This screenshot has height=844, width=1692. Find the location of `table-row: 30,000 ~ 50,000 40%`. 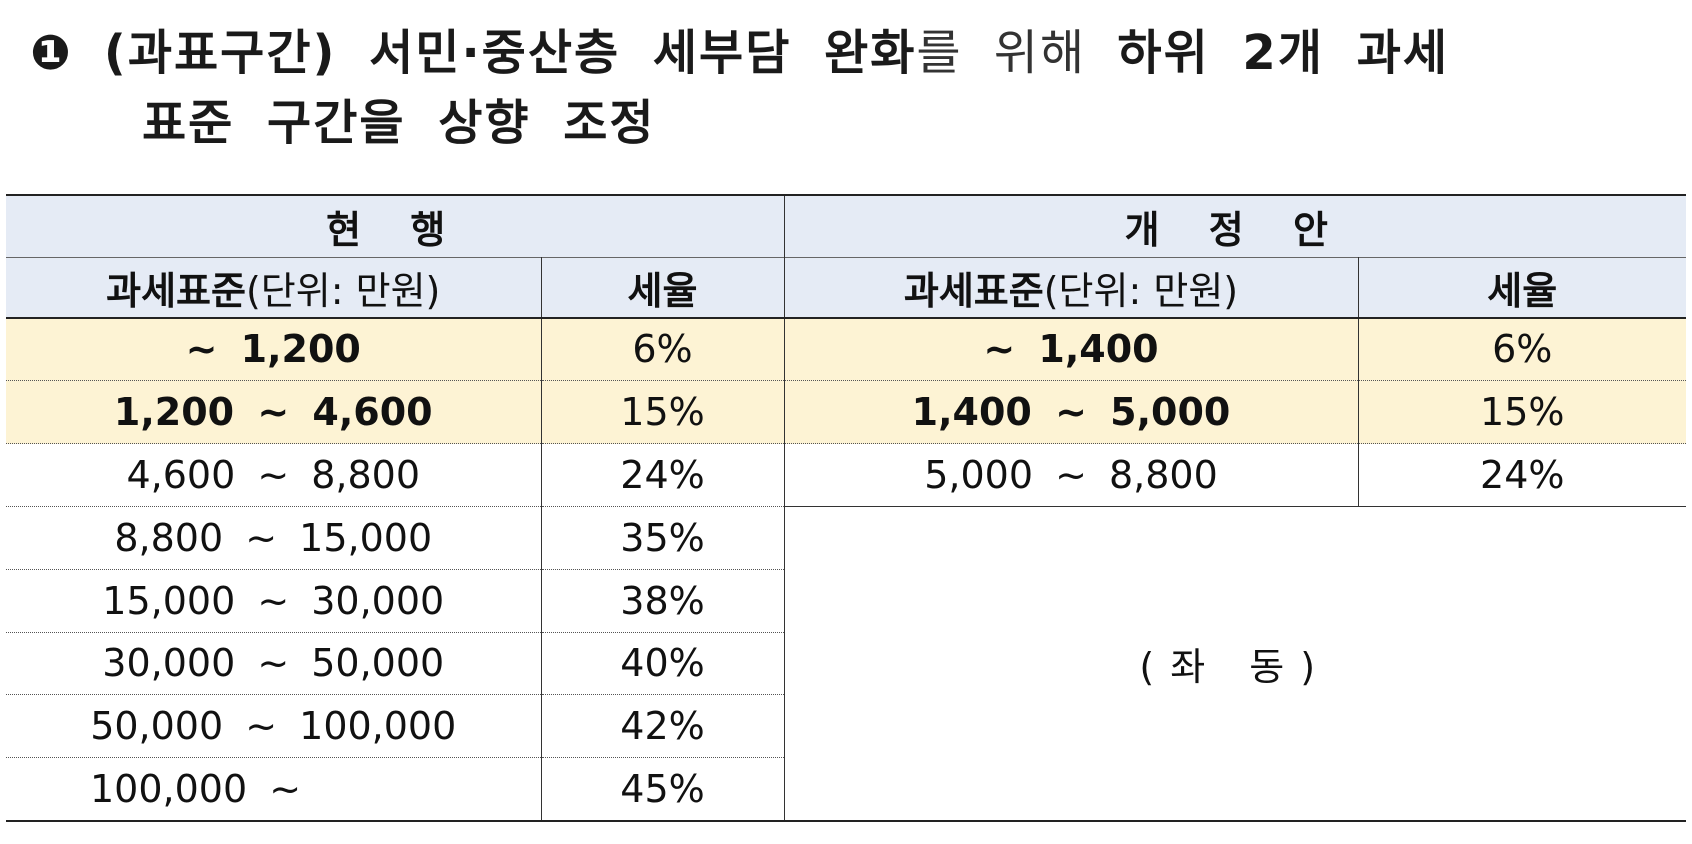

table-row: 30,000 ~ 50,000 40% is located at coordinates (846, 664).